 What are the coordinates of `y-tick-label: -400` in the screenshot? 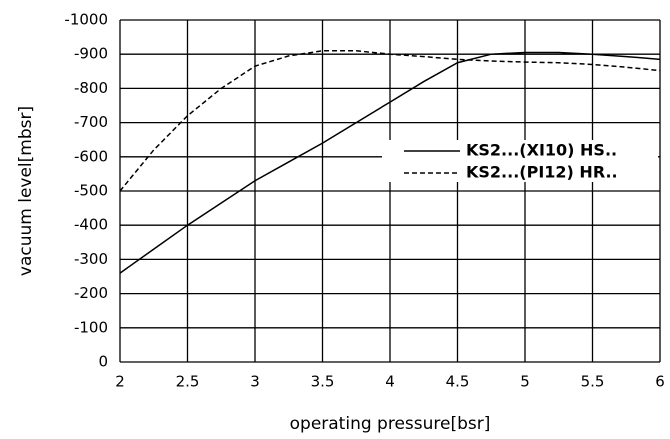 It's located at (91, 225).